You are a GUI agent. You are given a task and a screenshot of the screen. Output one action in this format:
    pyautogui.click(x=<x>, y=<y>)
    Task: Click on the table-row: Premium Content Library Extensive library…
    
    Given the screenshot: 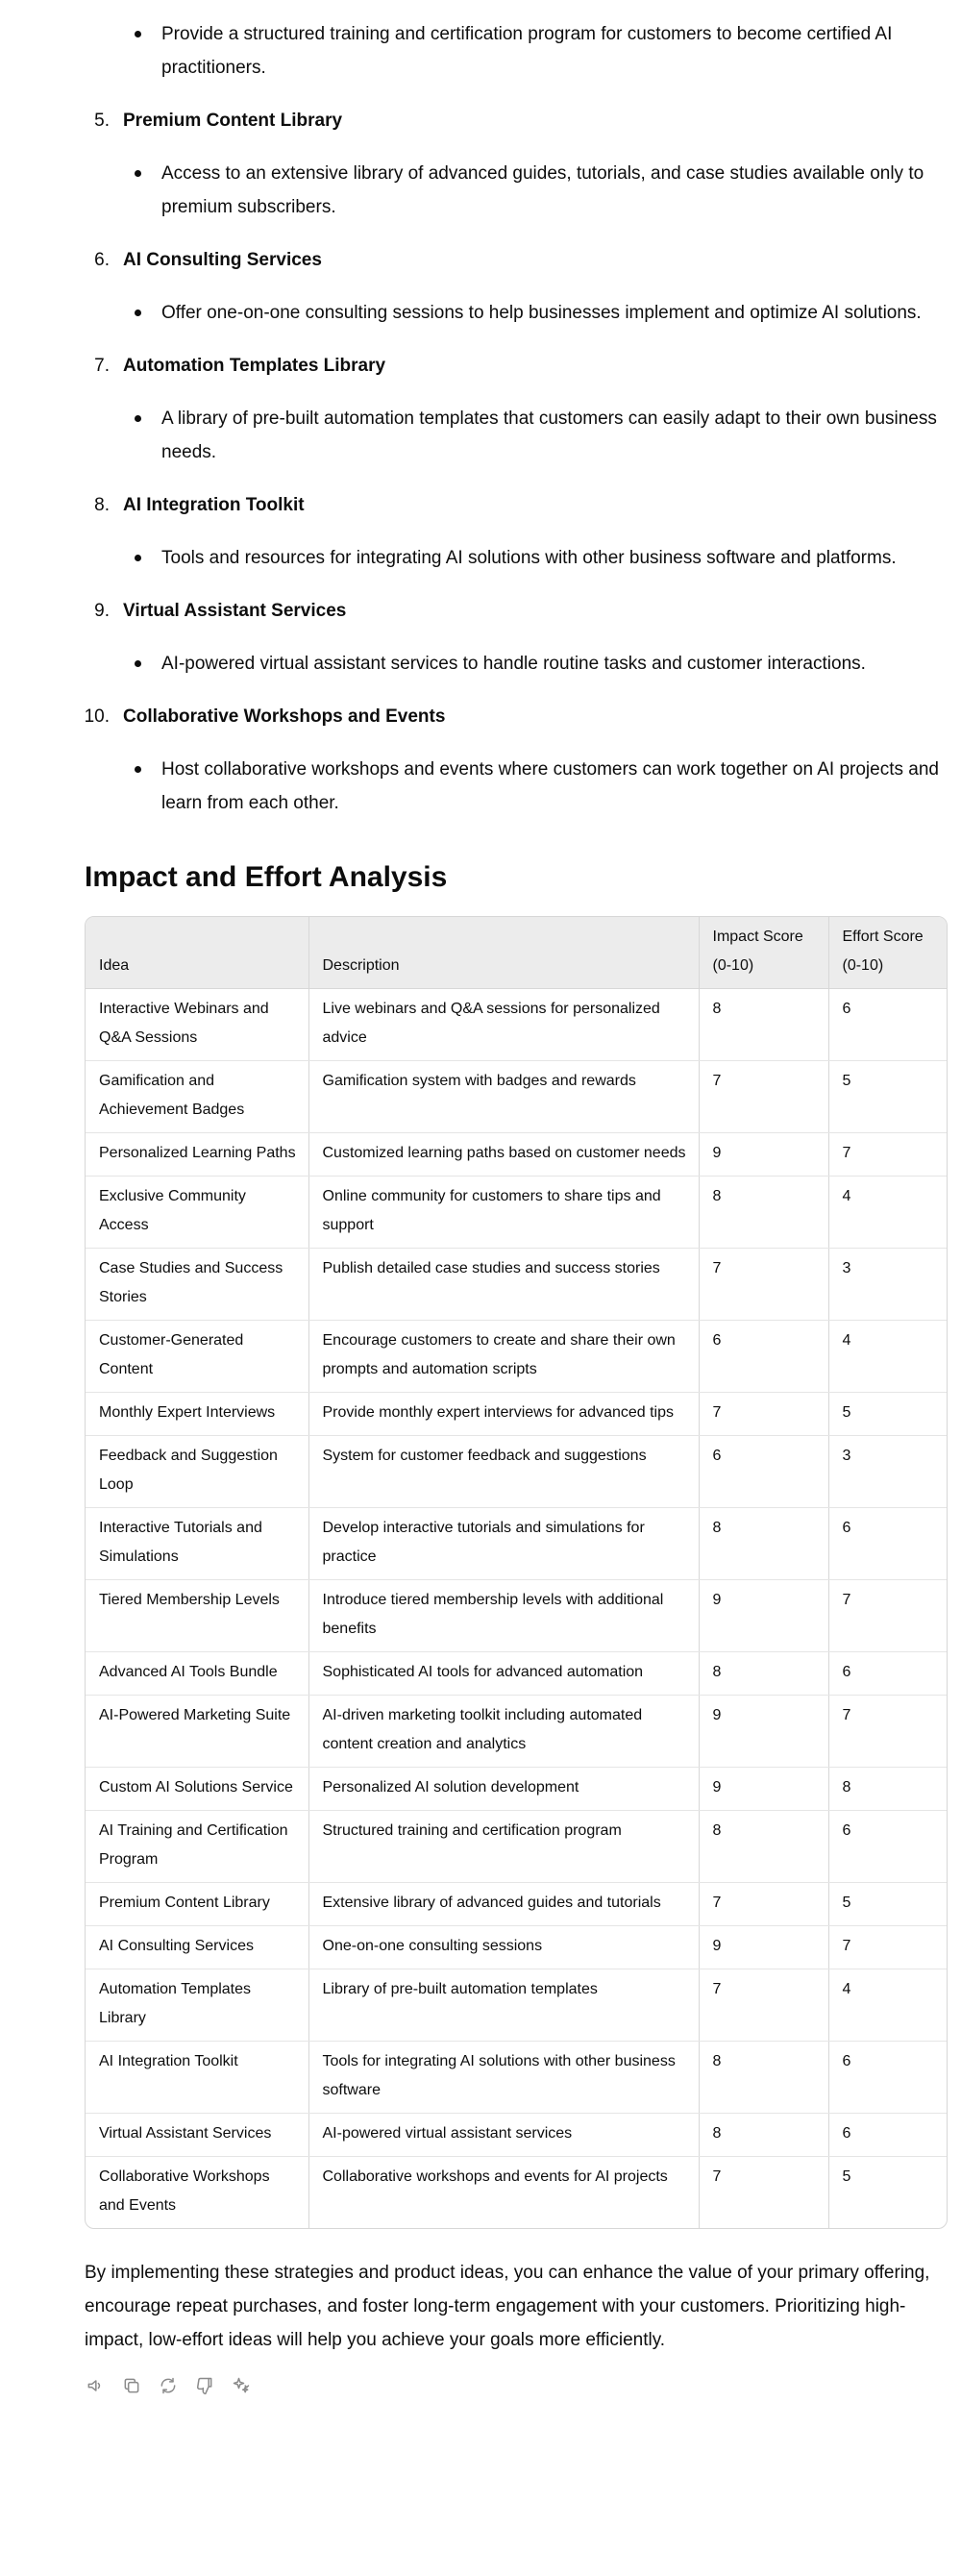 What is the action you would take?
    pyautogui.click(x=516, y=1904)
    